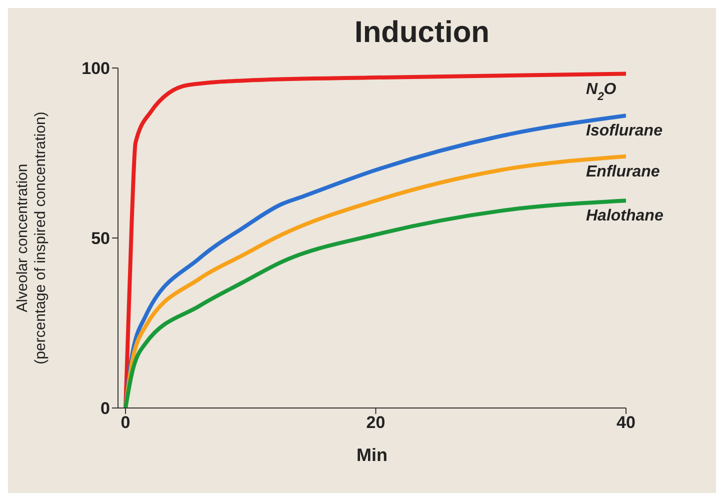  Describe the element at coordinates (96, 68) in the screenshot. I see `y-tick-label: 100` at that location.